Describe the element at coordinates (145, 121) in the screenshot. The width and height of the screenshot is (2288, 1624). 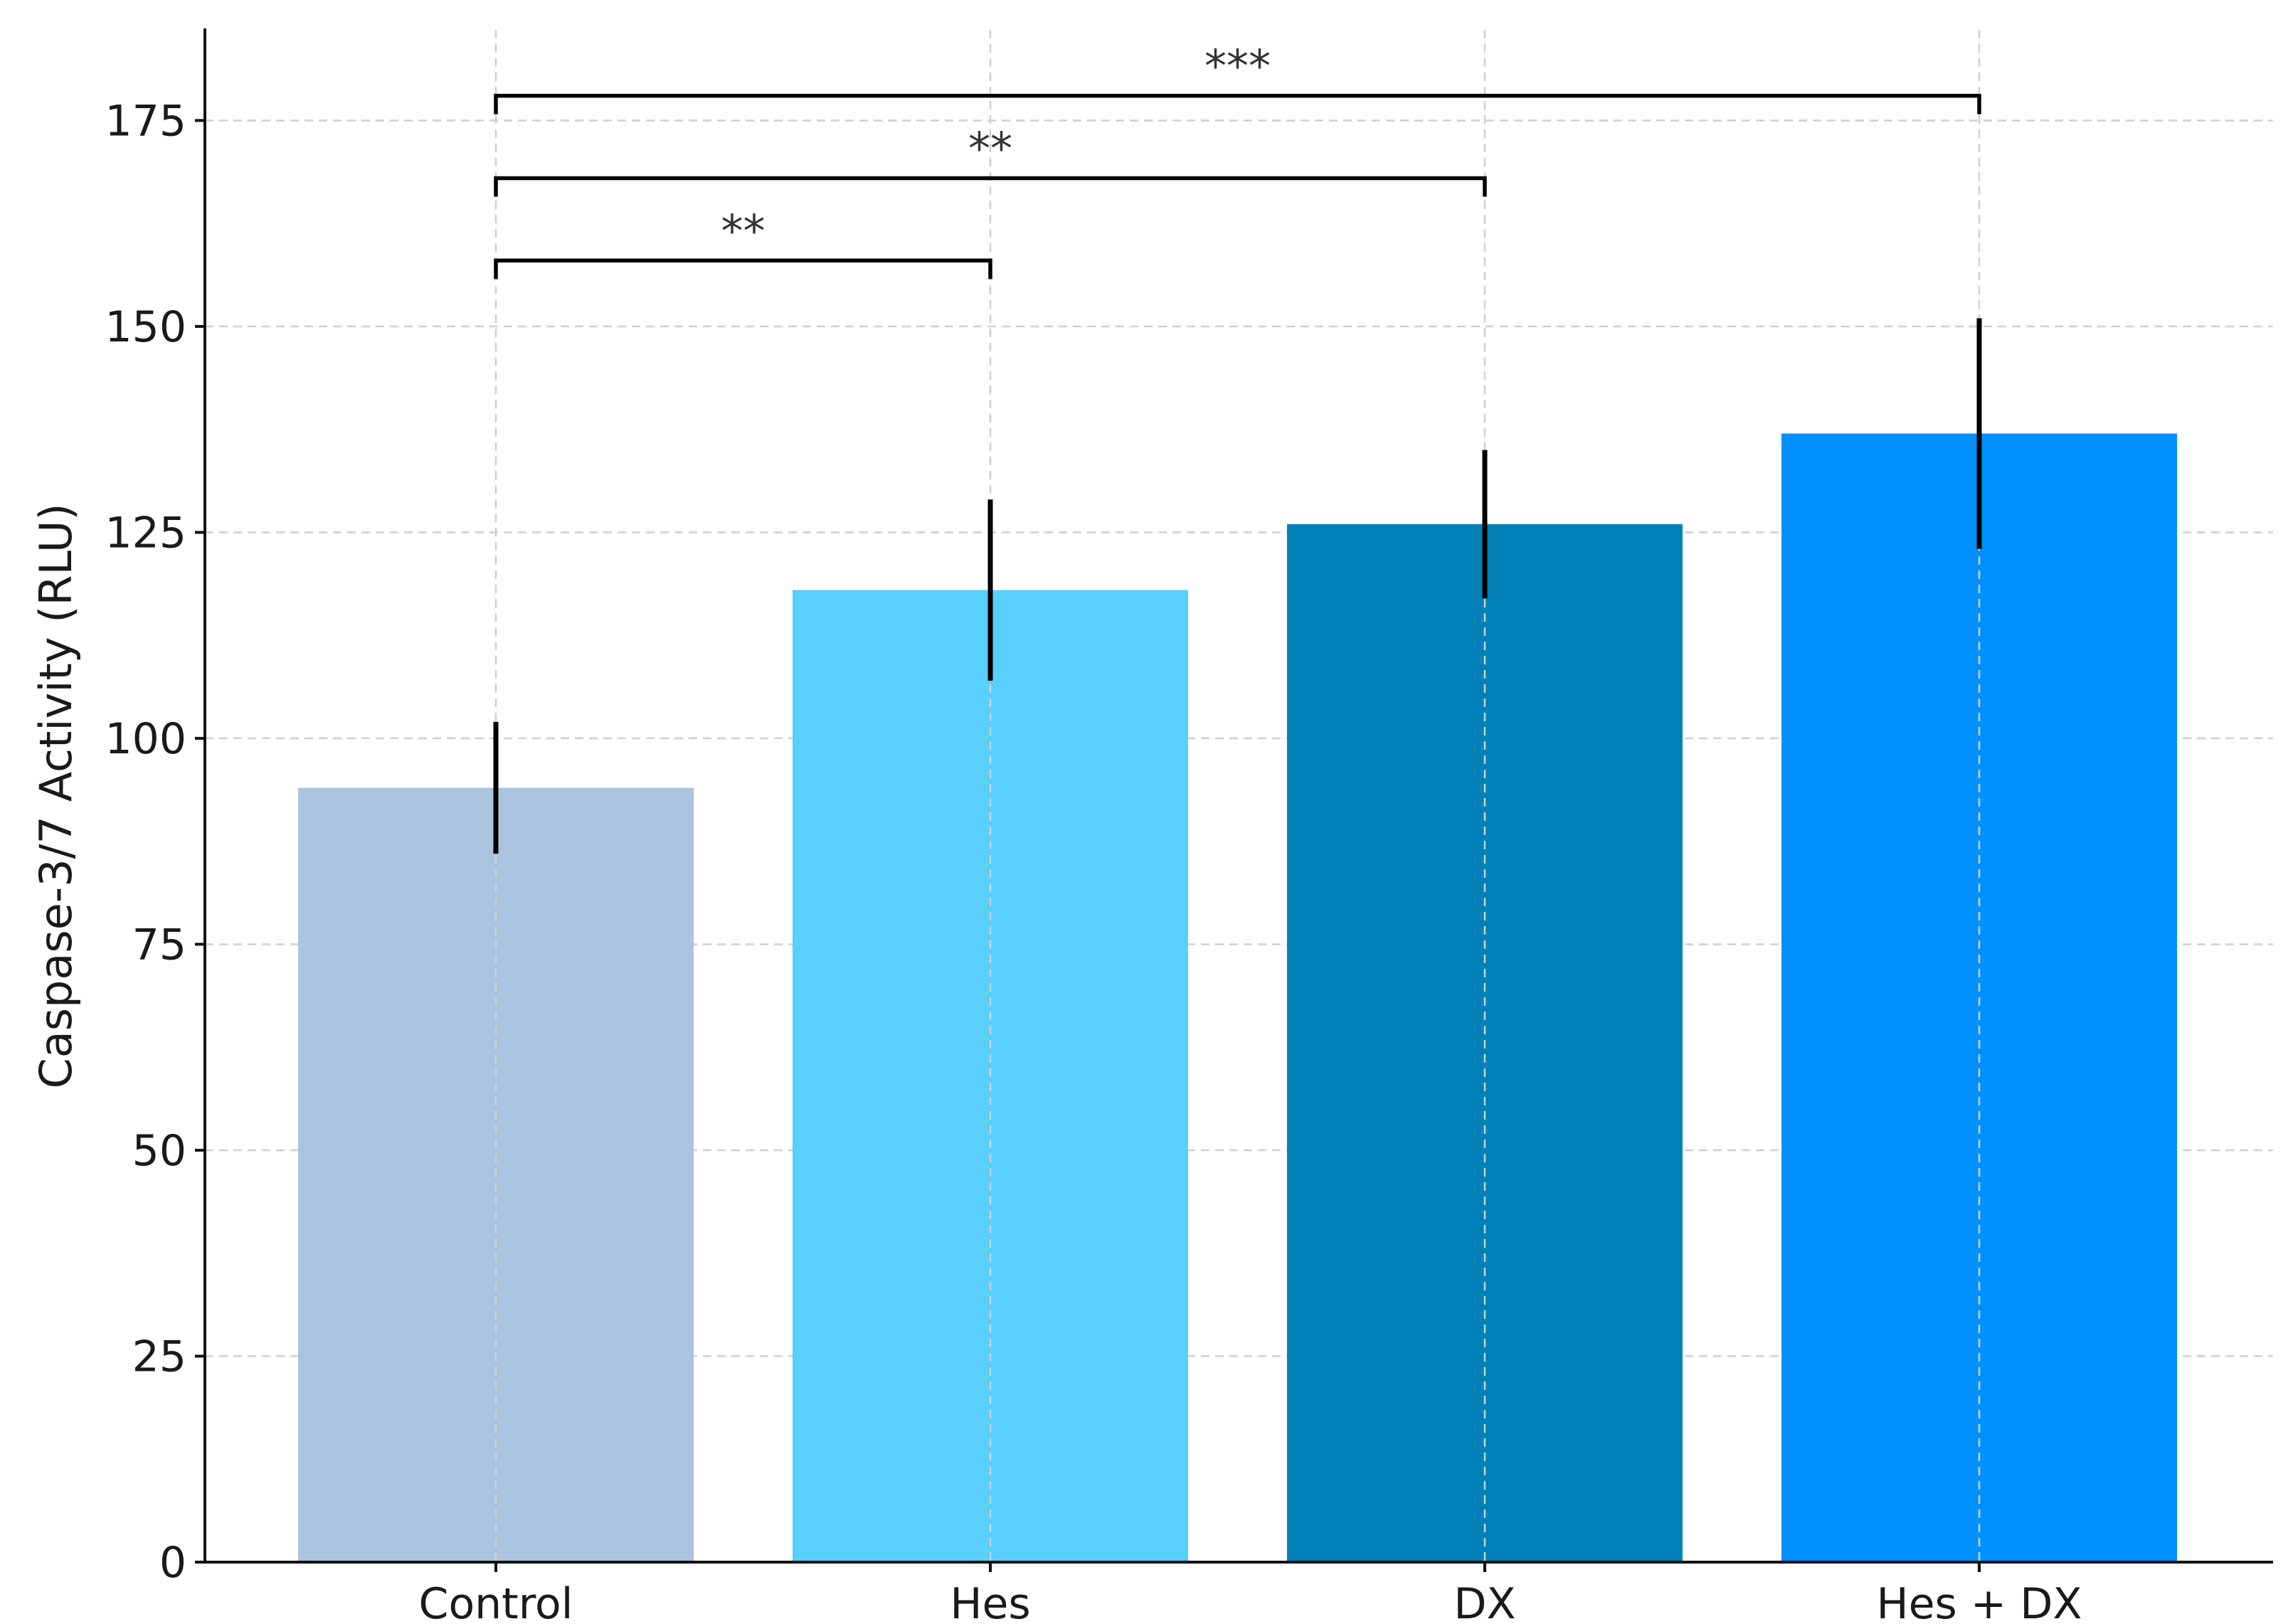
I see `y-tick-label: 175` at that location.